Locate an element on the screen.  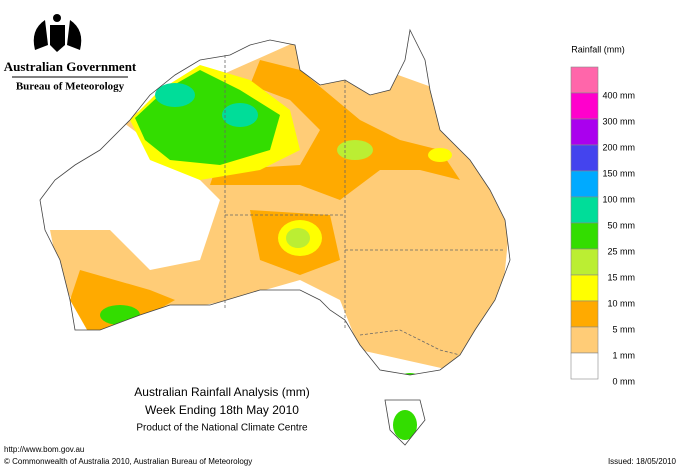
footer-url: http://www.bom.gov.au is located at coordinates (44, 449).